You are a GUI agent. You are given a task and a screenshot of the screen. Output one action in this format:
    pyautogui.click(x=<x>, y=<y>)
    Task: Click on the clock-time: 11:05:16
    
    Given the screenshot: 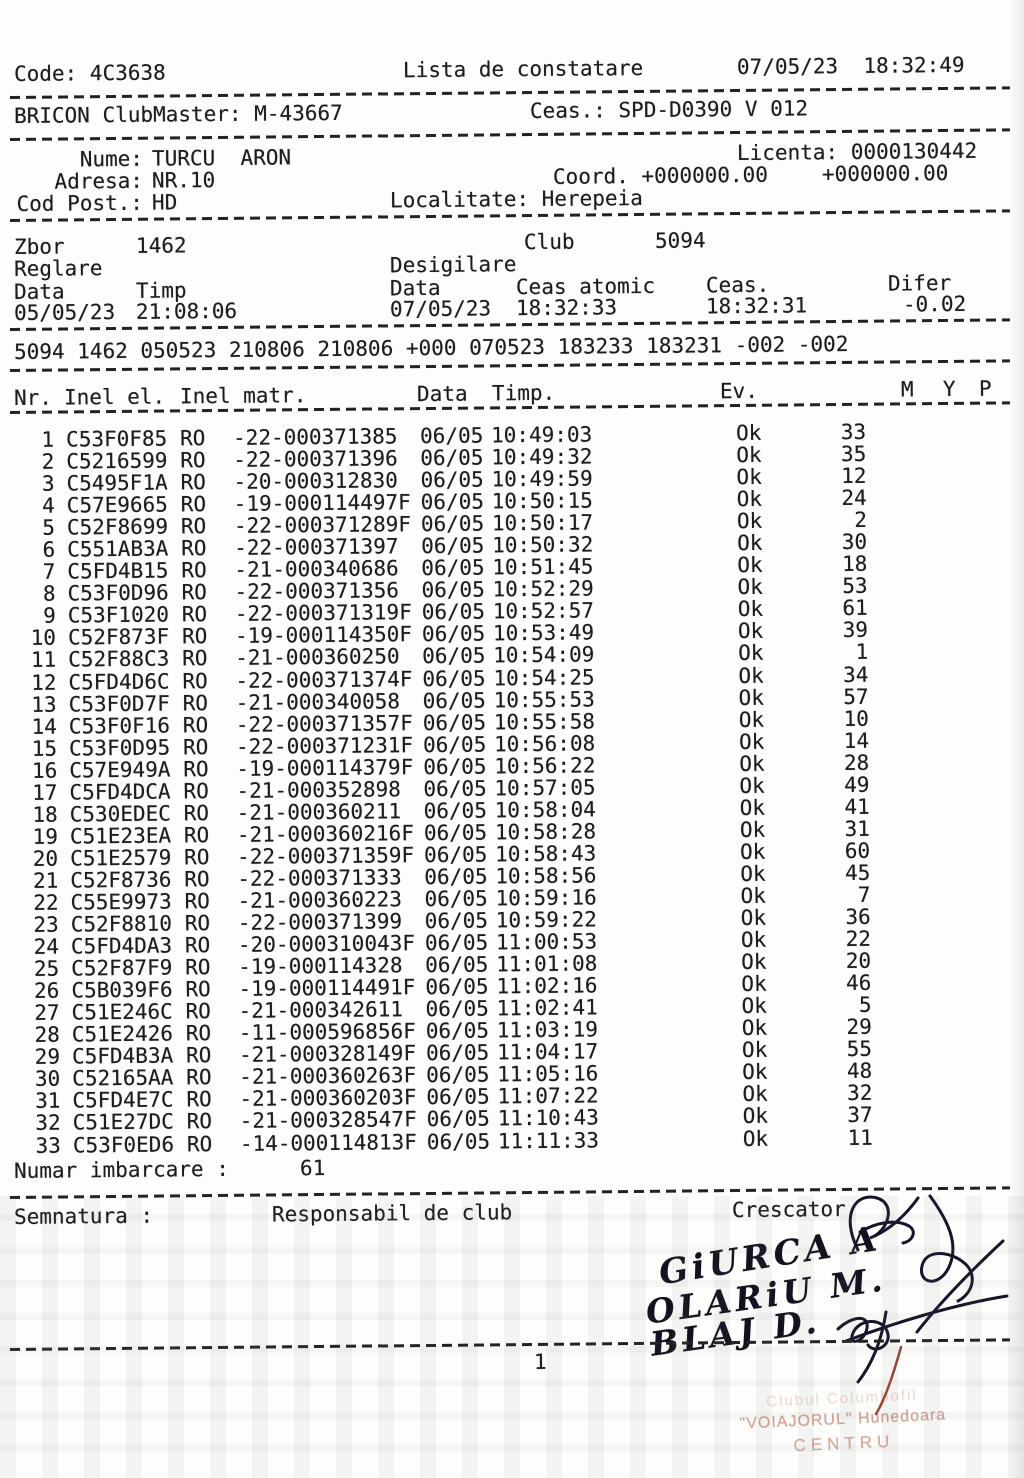 What is the action you would take?
    pyautogui.click(x=548, y=1074)
    